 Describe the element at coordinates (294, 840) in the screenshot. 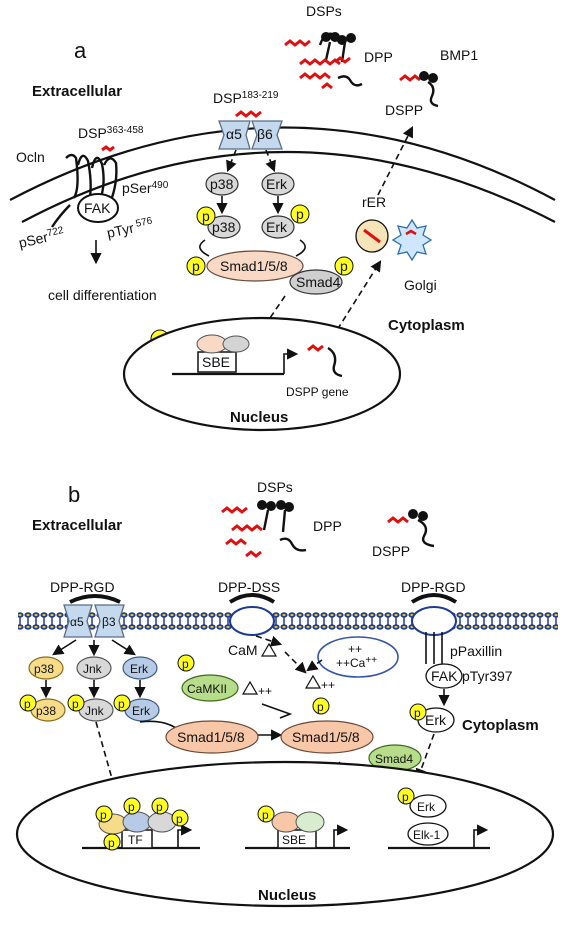

I see `sbe-label-b: SBE` at that location.